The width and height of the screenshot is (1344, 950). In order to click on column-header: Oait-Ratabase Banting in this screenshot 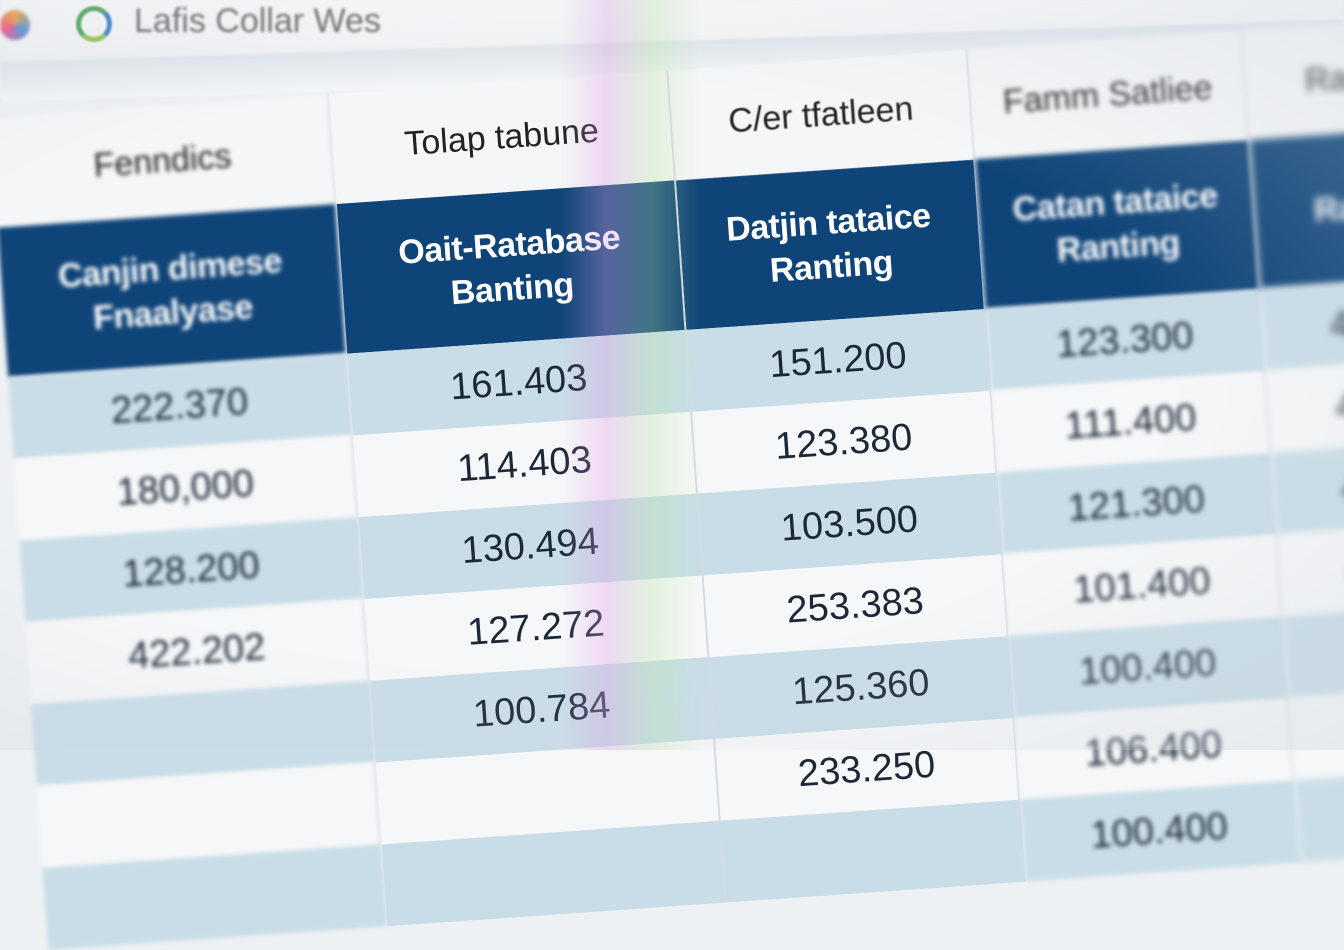, I will do `click(511, 267)`.